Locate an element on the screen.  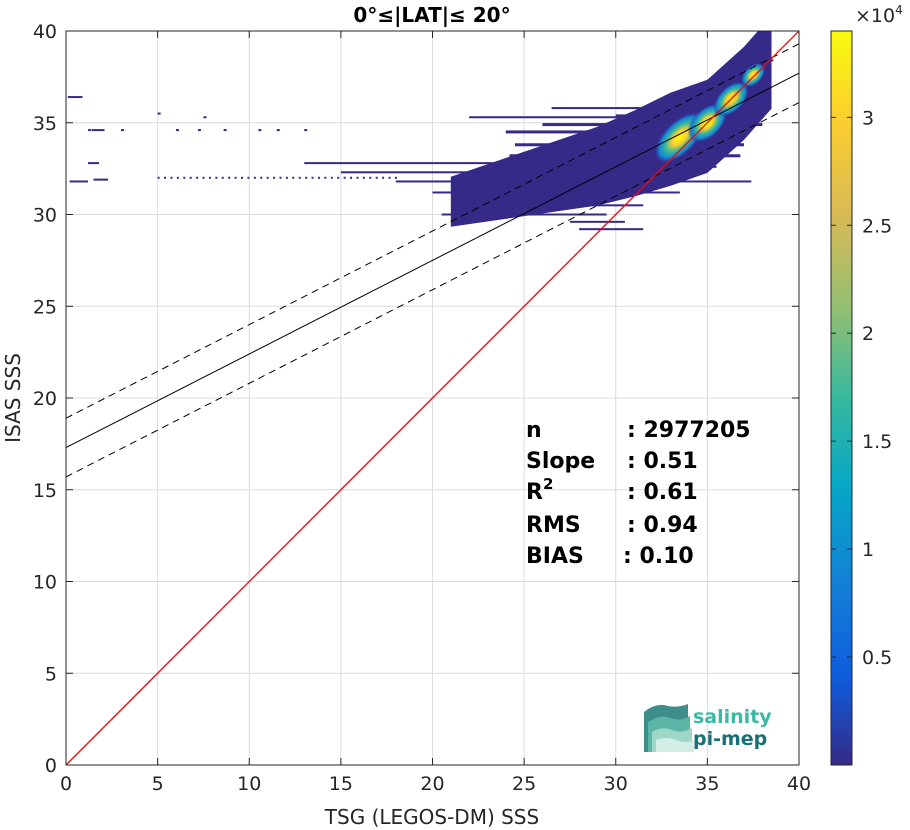
density-core is located at coordinates (753, 75).